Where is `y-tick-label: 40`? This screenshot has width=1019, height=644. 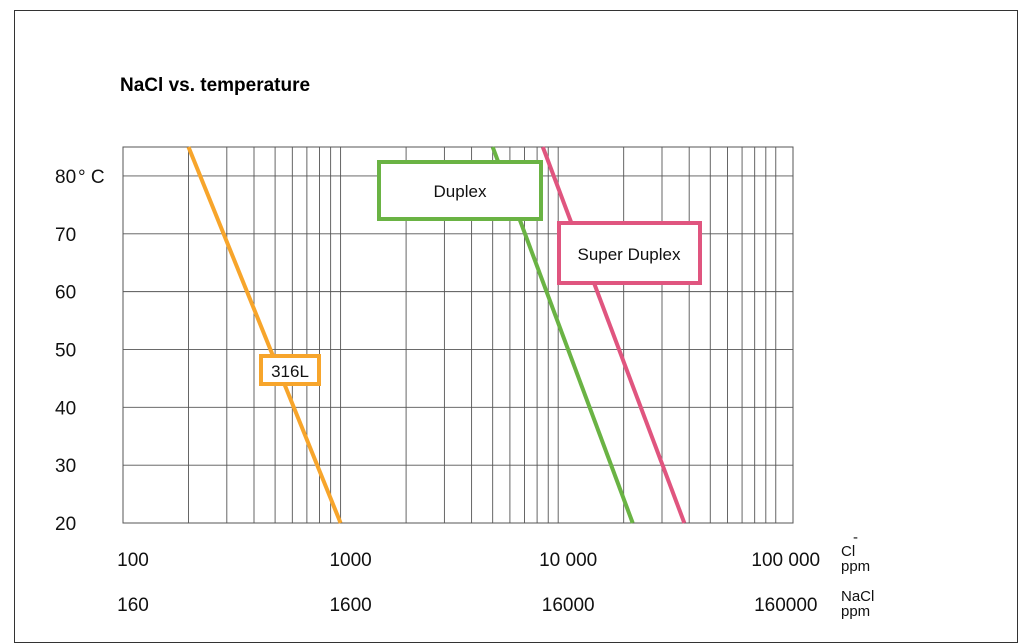 y-tick-label: 40 is located at coordinates (65, 408).